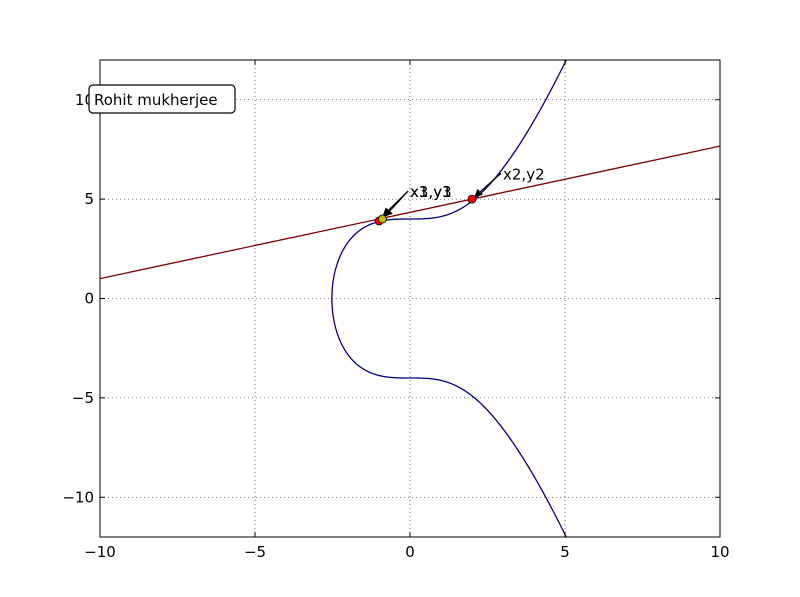 This screenshot has width=800, height=597. What do you see at coordinates (89, 299) in the screenshot?
I see `y-tick-label: 0` at bounding box center [89, 299].